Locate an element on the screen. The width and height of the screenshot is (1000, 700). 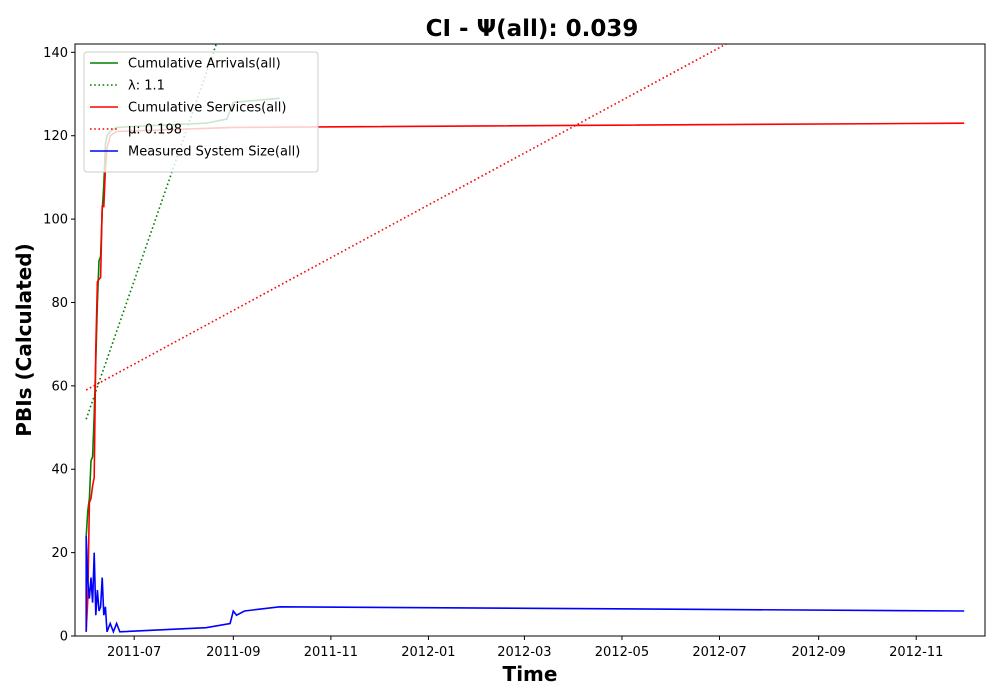
y-tick-label-5: 100 is located at coordinates (55, 220).